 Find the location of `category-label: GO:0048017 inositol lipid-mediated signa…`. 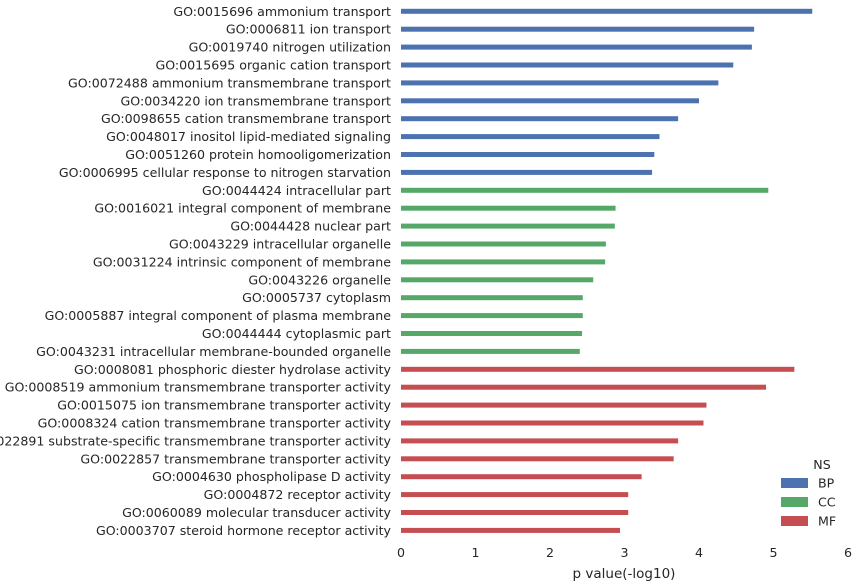

category-label: GO:0048017 inositol lipid-mediated signa… is located at coordinates (248, 136).